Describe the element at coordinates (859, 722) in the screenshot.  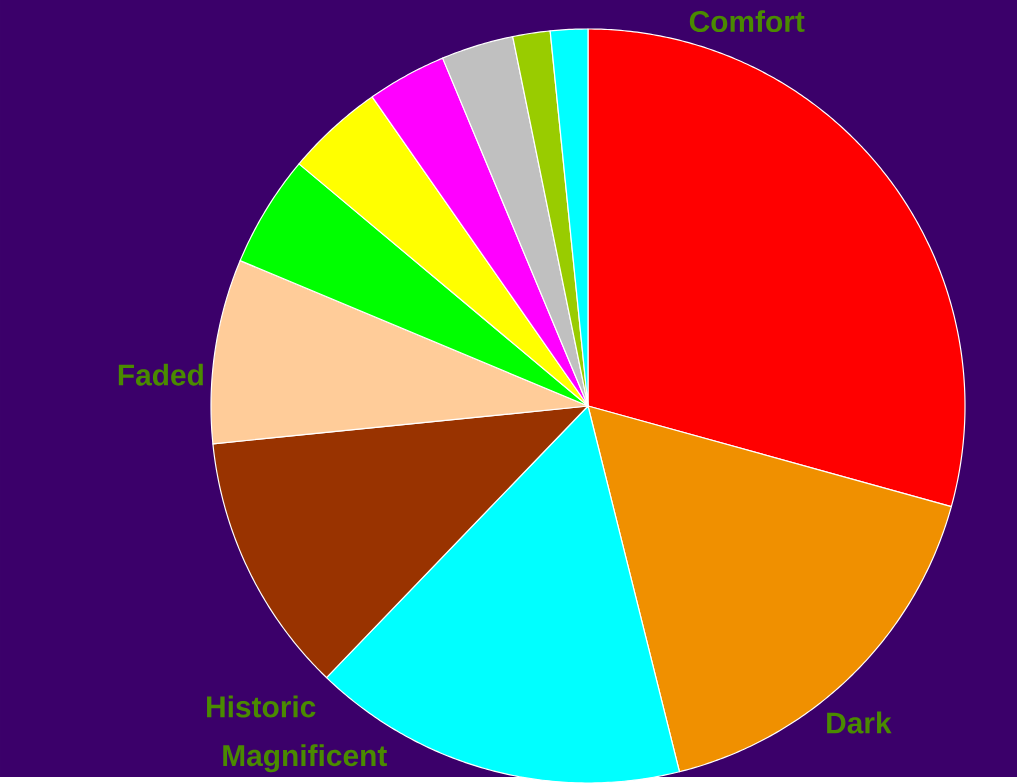
I see `slice-label: Dark` at that location.